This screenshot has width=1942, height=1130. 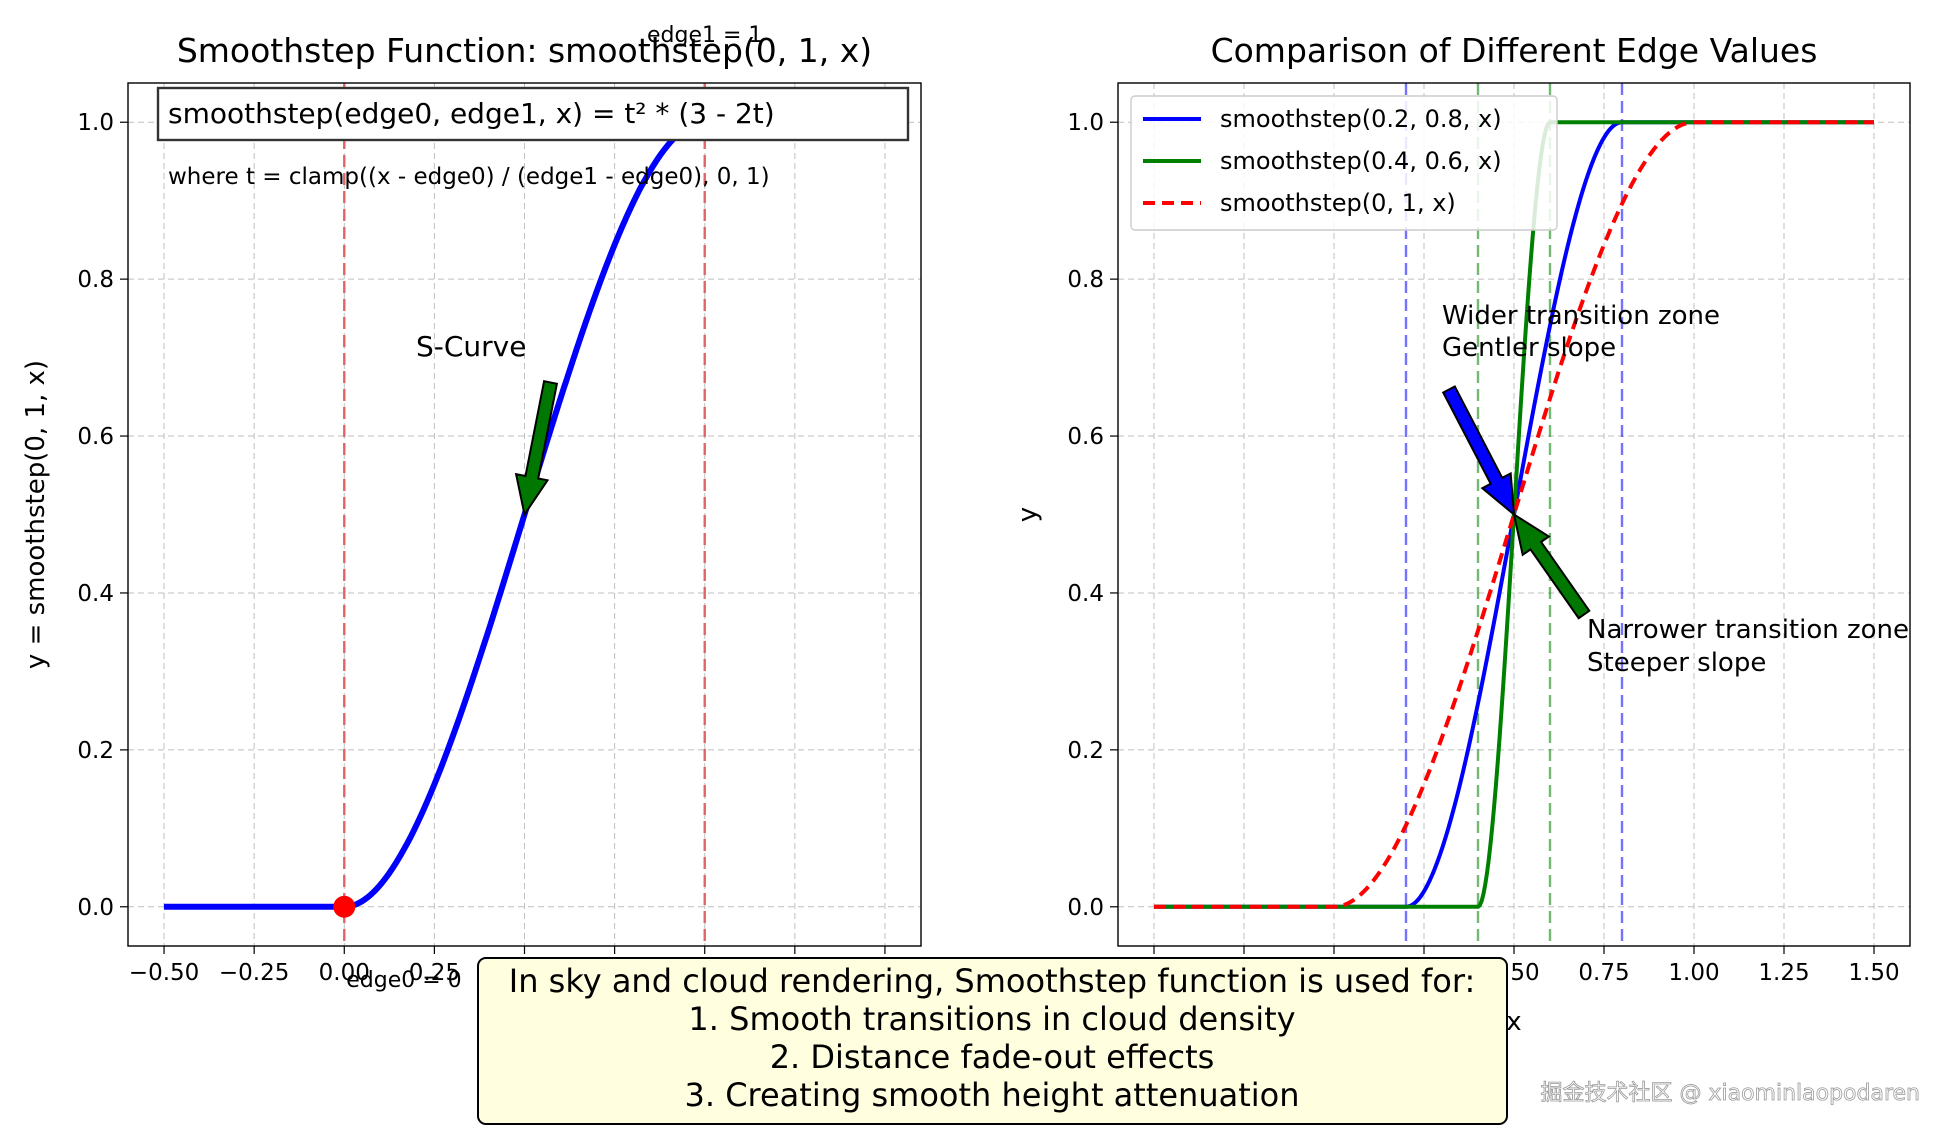 I want to click on x-tick-label: 0.00, so click(x=344, y=973).